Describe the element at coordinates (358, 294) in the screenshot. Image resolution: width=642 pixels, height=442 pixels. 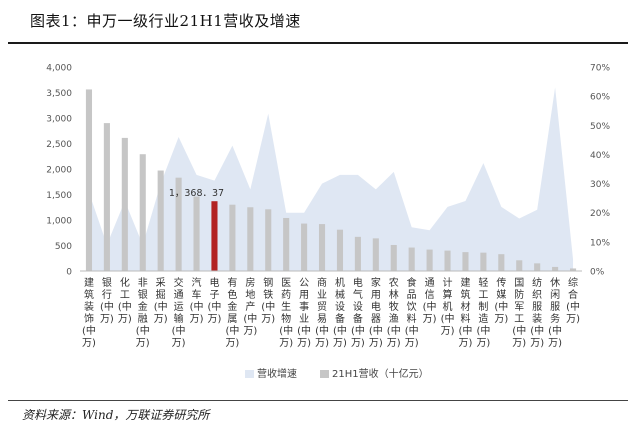
I see `x-tick-label: 气` at that location.